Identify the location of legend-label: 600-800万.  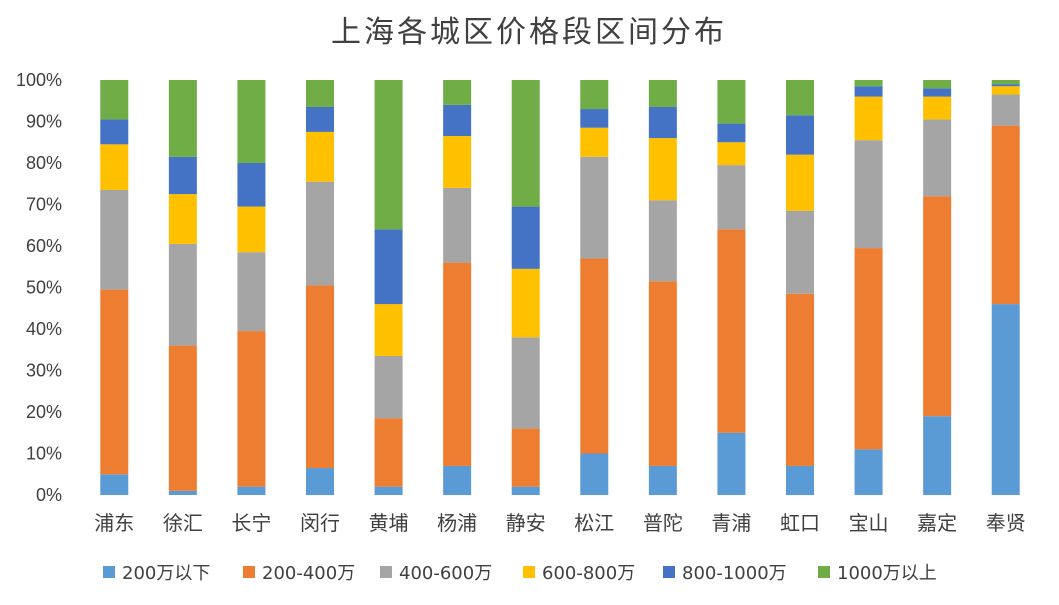
(588, 573).